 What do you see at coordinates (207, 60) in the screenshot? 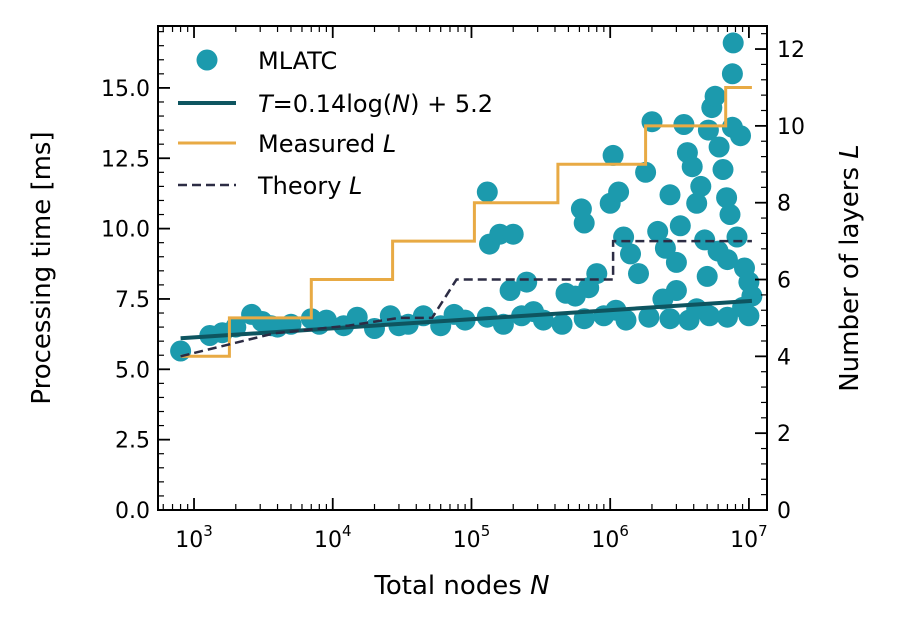
I see `legend-marker-scatter` at bounding box center [207, 60].